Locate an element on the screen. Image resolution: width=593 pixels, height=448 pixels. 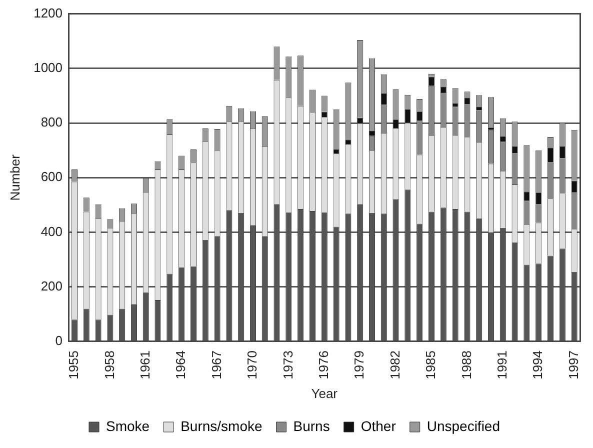
x-tick-label: 1967 is located at coordinates (216, 365).